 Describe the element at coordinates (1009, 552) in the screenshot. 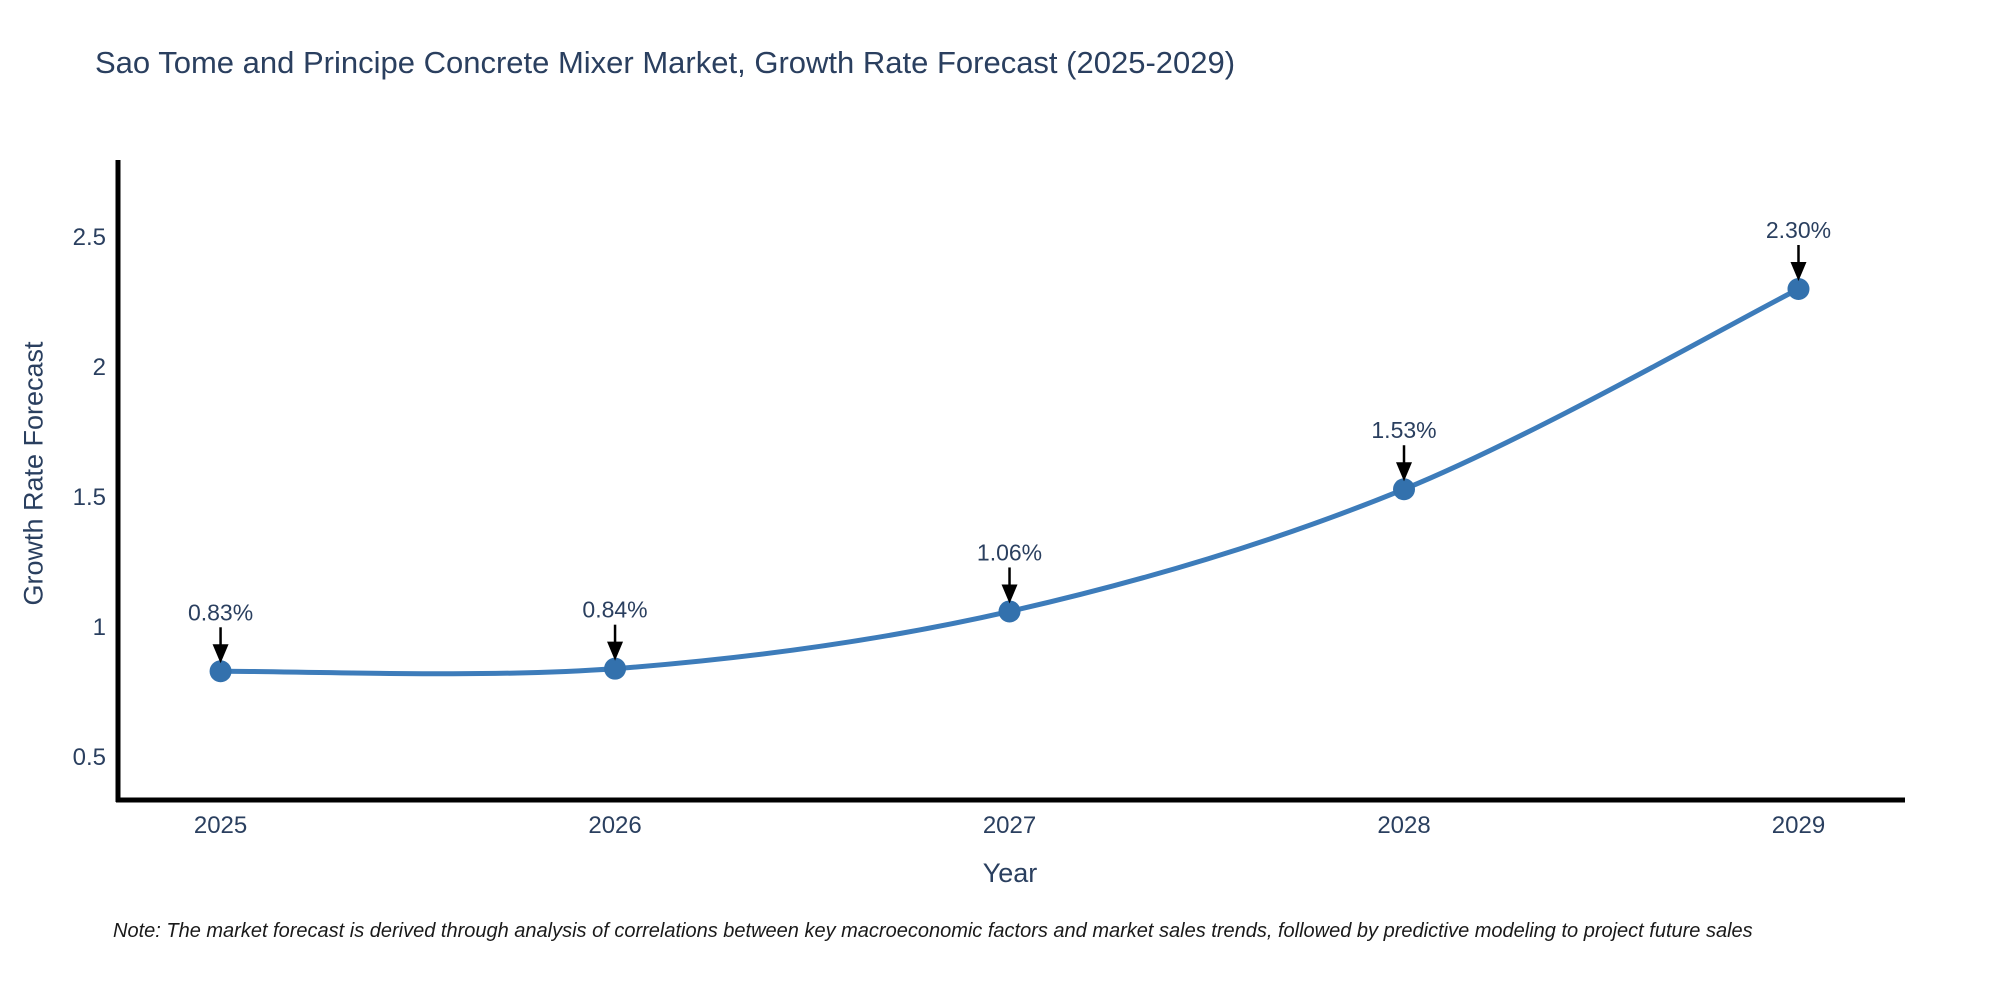

I see `annotation-label-2027: 1.06%` at that location.